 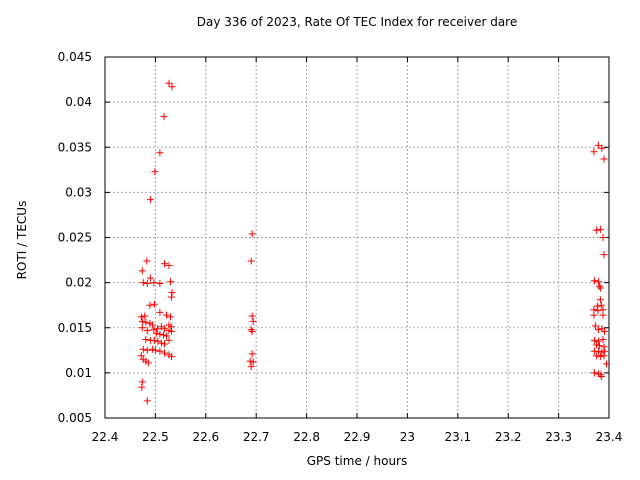 I want to click on y-tick-label: 0.005, so click(x=75, y=418).